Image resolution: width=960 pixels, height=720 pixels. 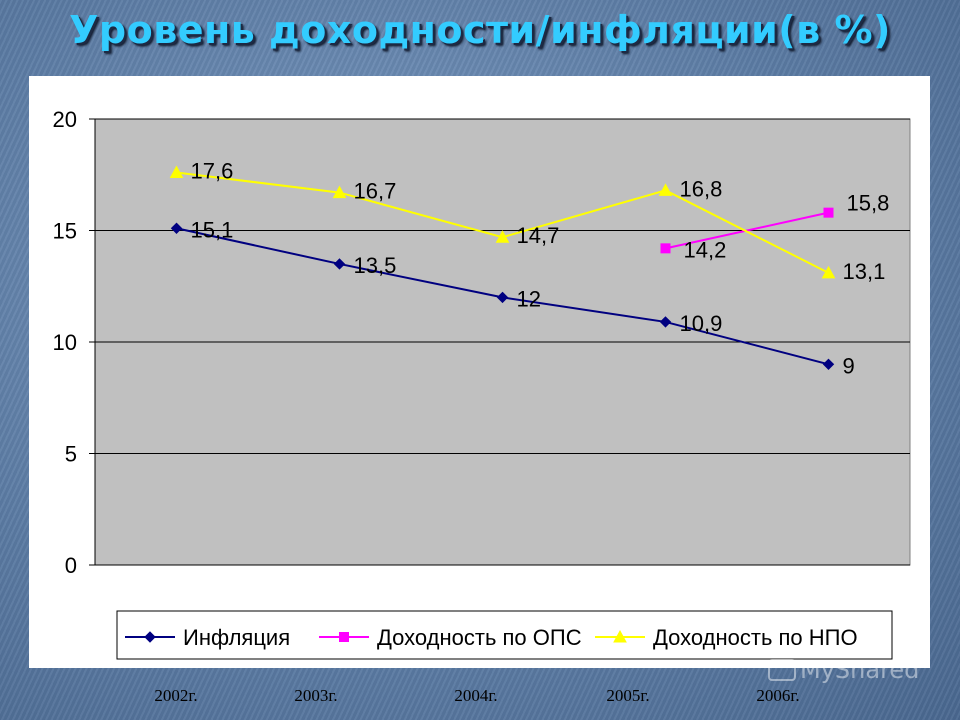 I want to click on legend-box, so click(x=504, y=635).